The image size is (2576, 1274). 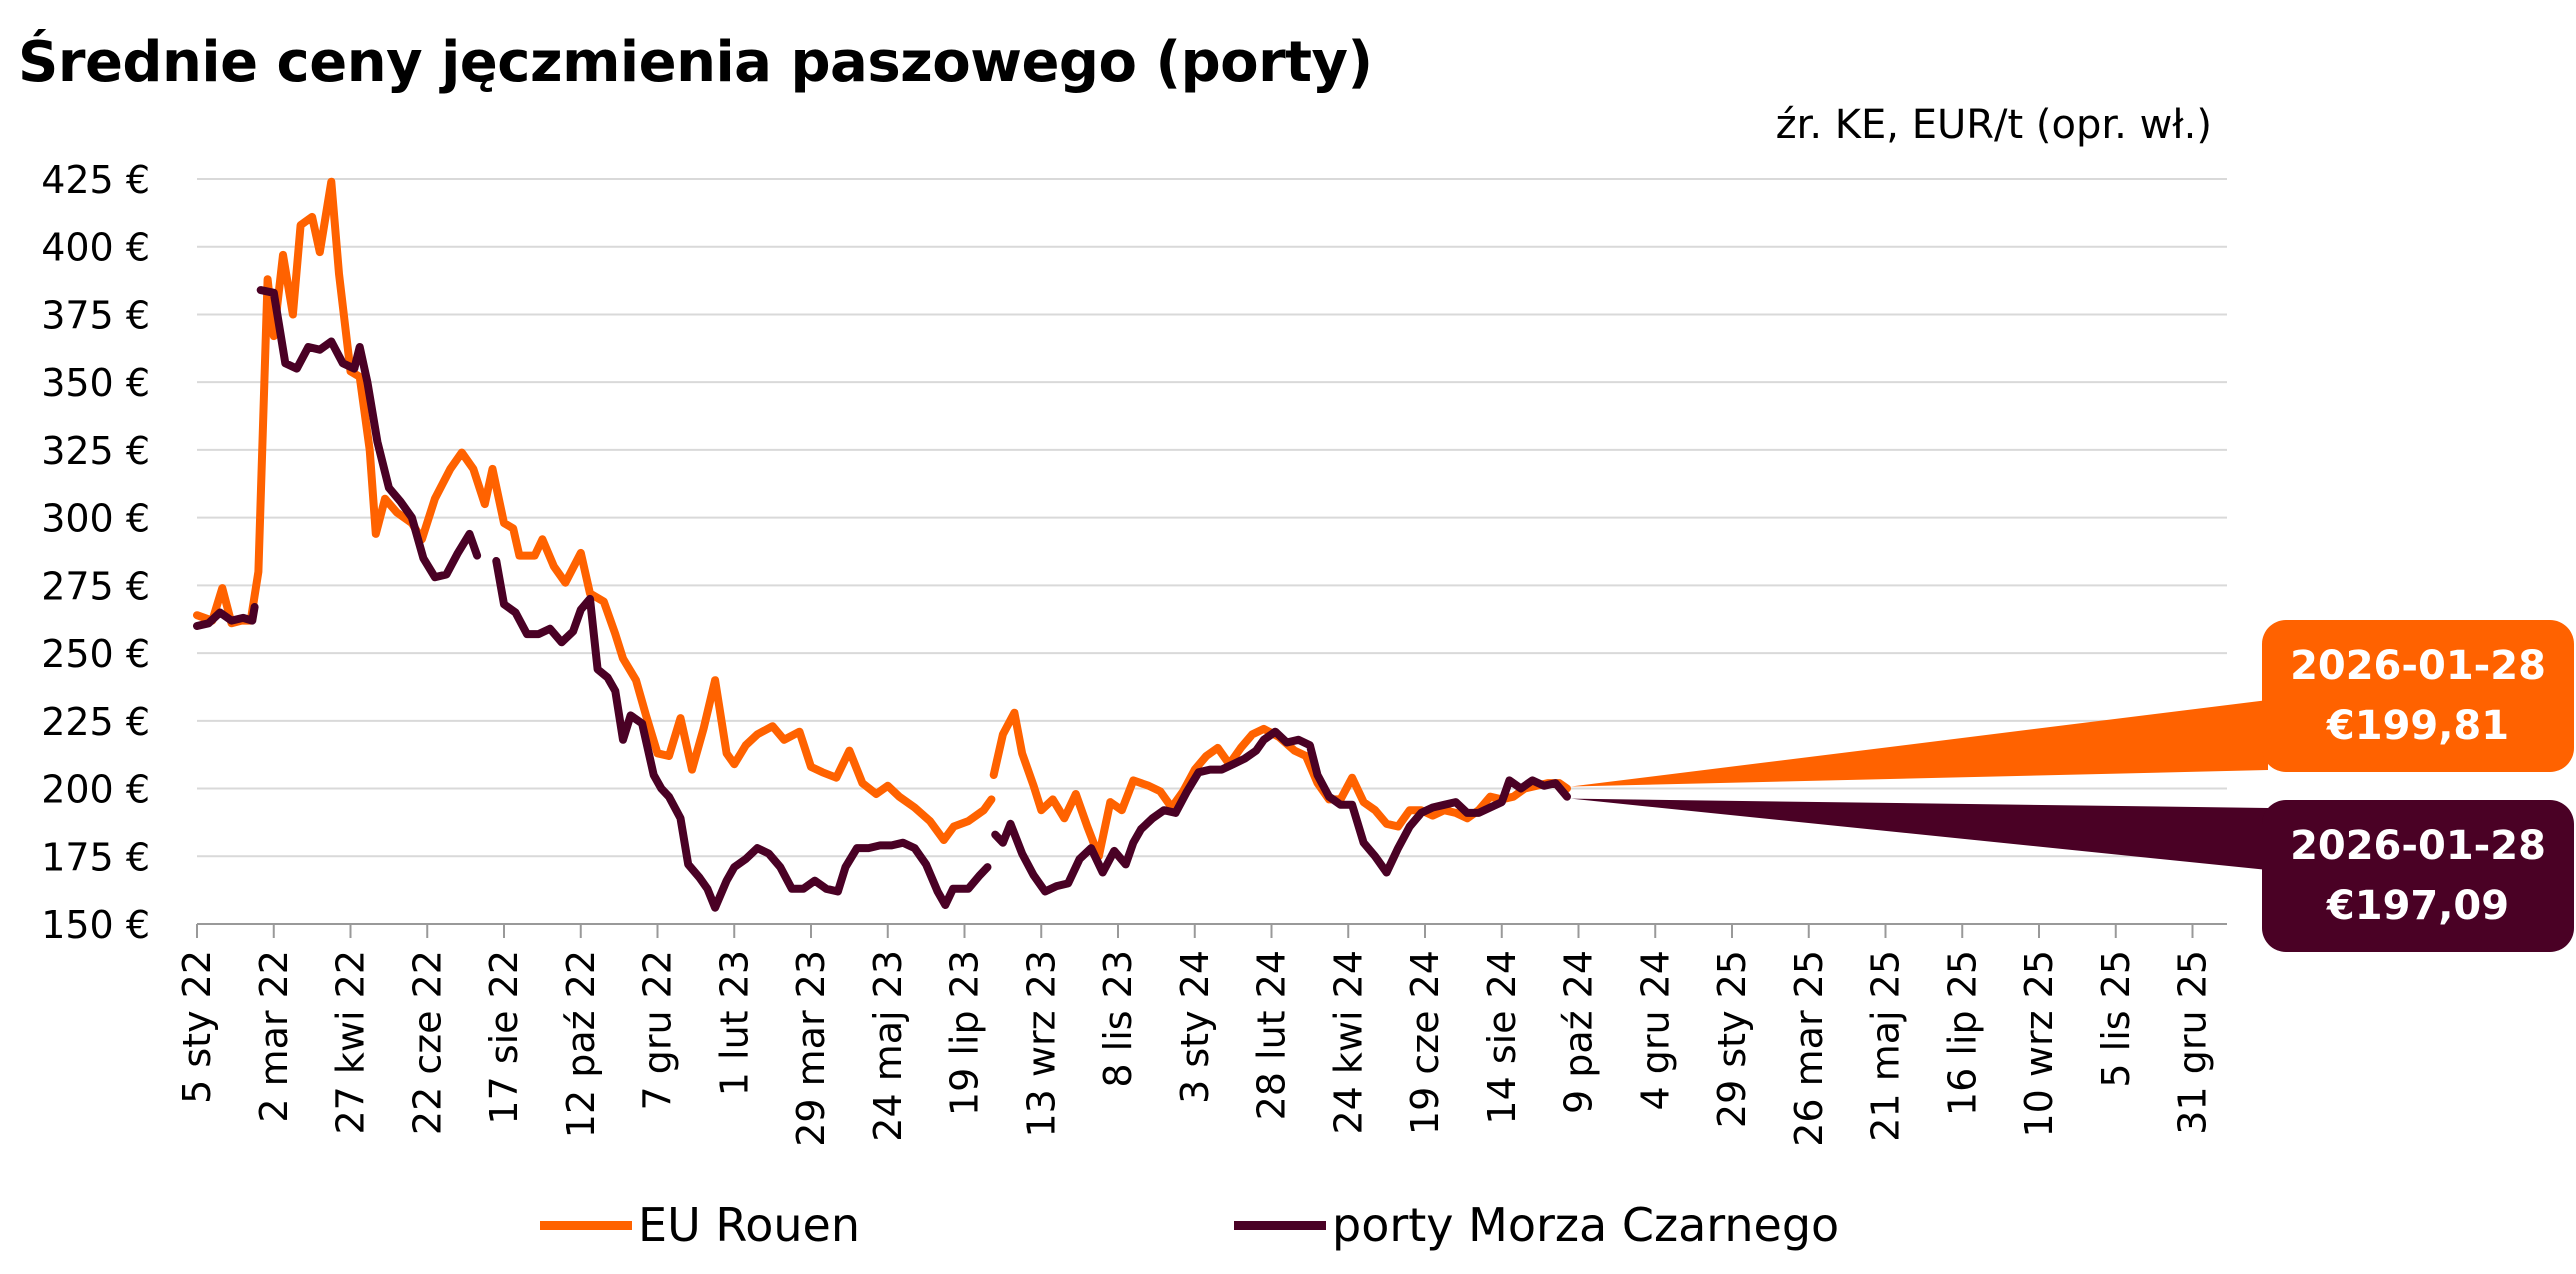 I want to click on x-tick-label: 22 cze 22, so click(x=427, y=1042).